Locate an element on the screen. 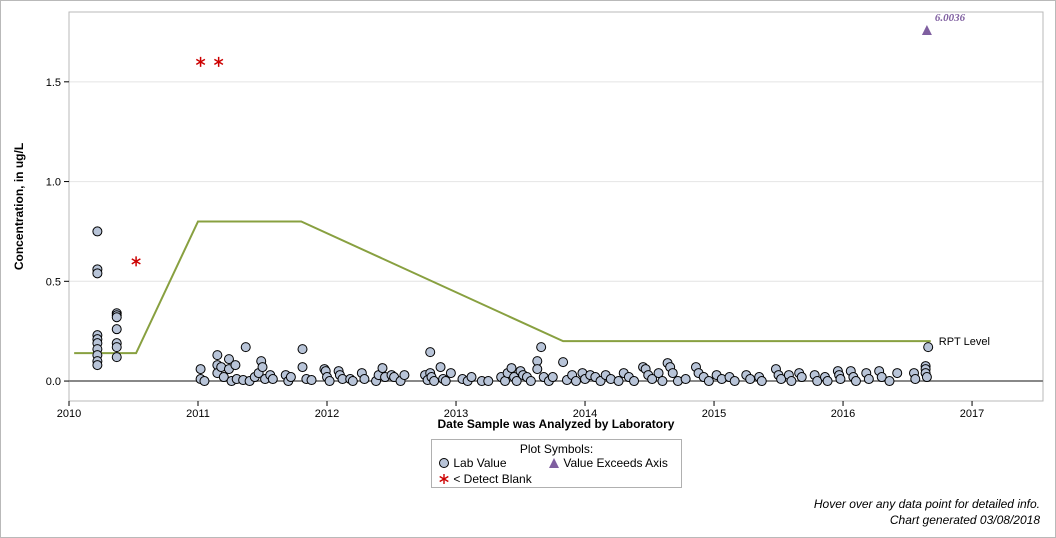  y-tick-label: 0.5 is located at coordinates (53, 282).